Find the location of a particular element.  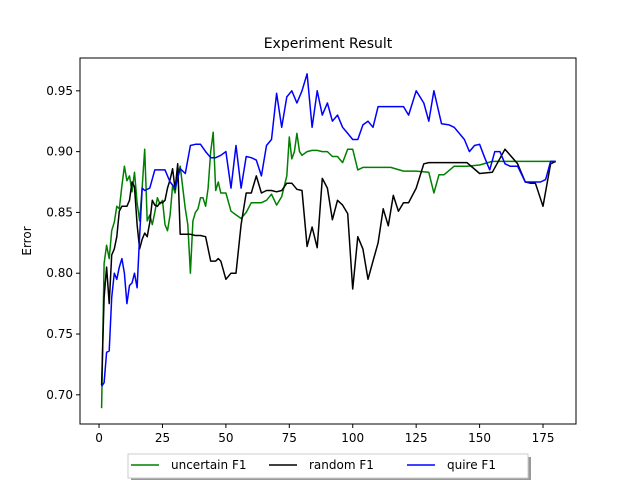

y-tick-label: 0.75 is located at coordinates (59, 334).